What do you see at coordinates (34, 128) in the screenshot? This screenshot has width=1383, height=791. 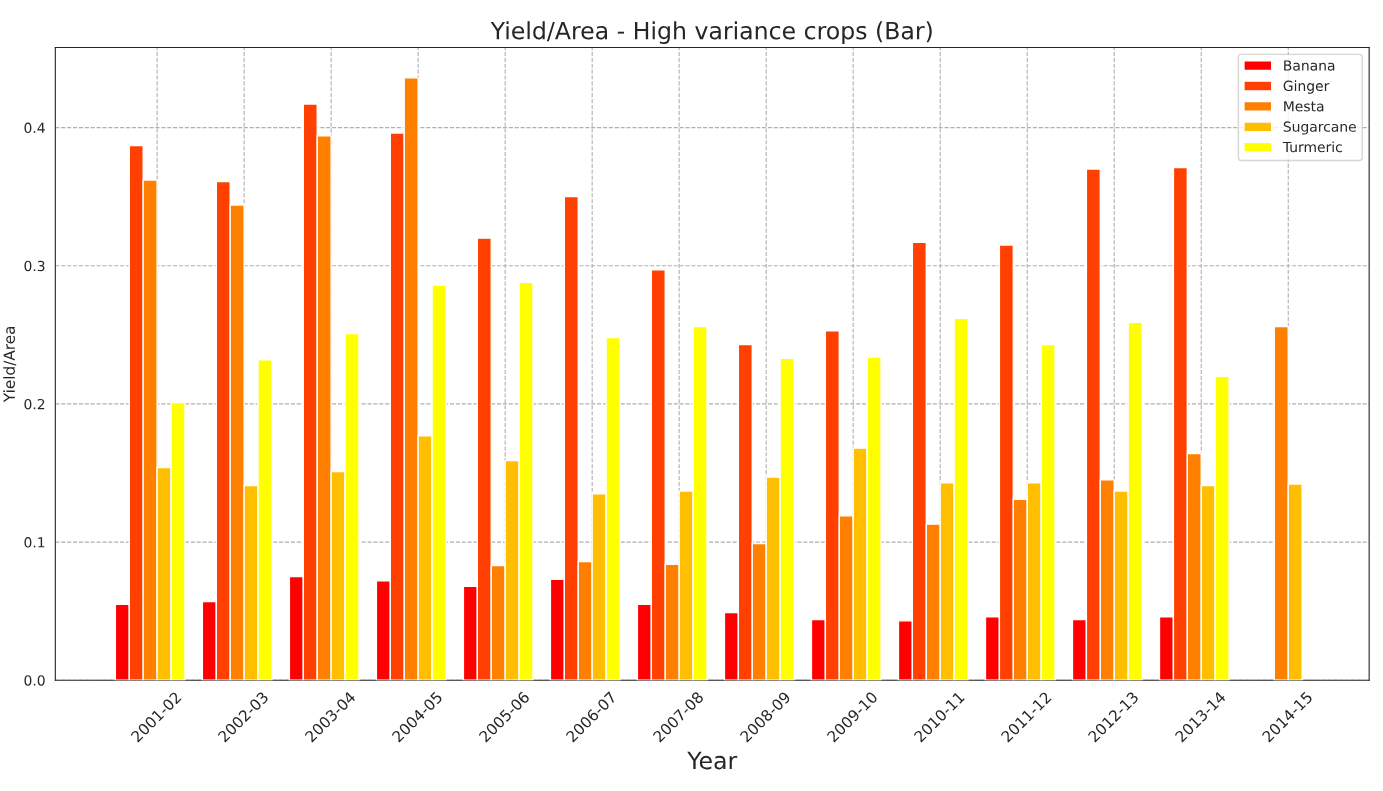 I see `y-tick-label: 0.4` at bounding box center [34, 128].